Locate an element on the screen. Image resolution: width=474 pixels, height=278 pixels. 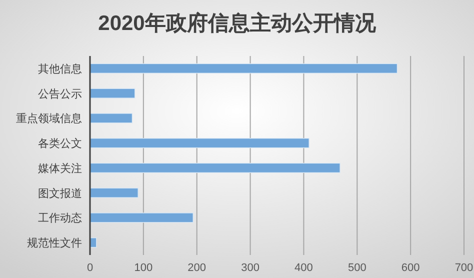
y-tick-label: 媒体关注 is located at coordinates (60, 168).